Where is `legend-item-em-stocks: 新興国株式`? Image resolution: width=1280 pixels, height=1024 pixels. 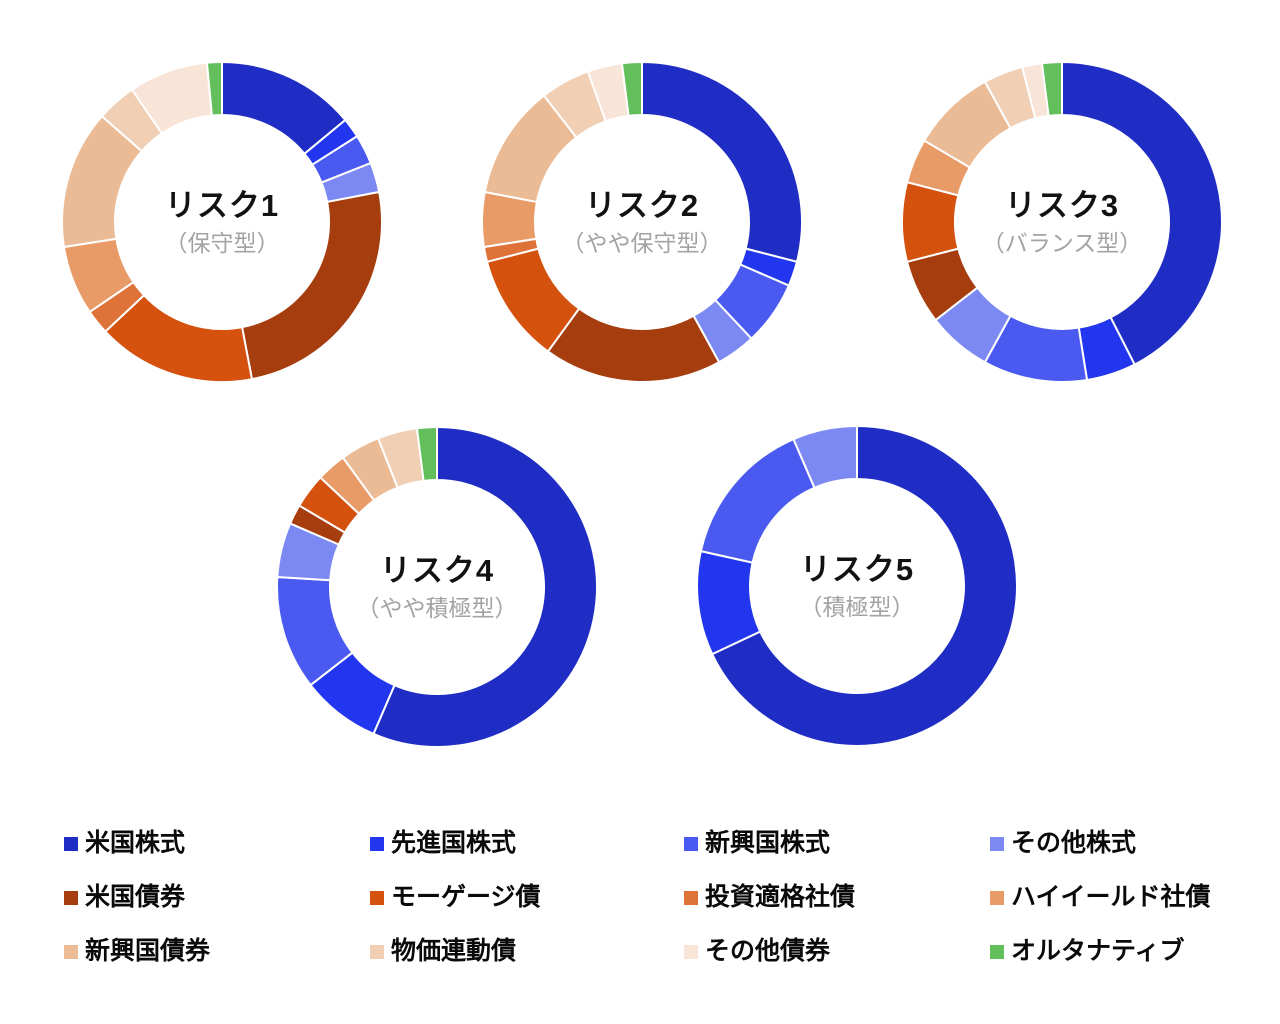 legend-item-em-stocks: 新興国株式 is located at coordinates (837, 843).